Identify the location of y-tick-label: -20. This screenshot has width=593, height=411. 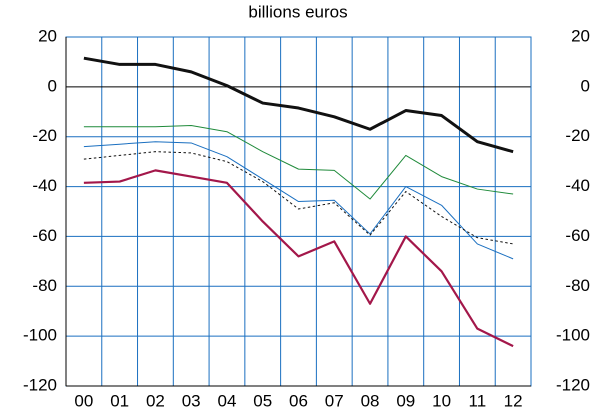
(44, 135).